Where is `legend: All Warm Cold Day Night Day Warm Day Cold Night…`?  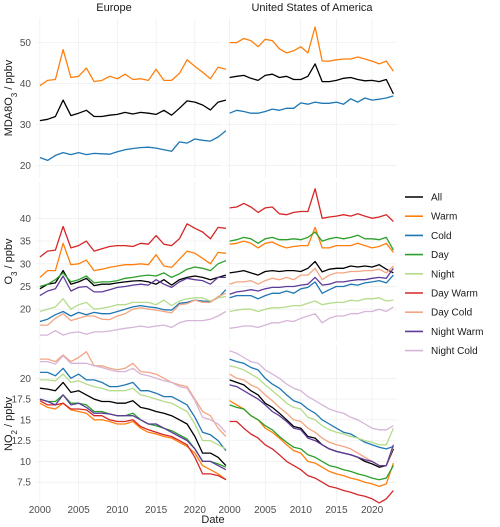 legend: All Warm Cold Day Night Day Warm Day Cold Night… is located at coordinates (444, 275).